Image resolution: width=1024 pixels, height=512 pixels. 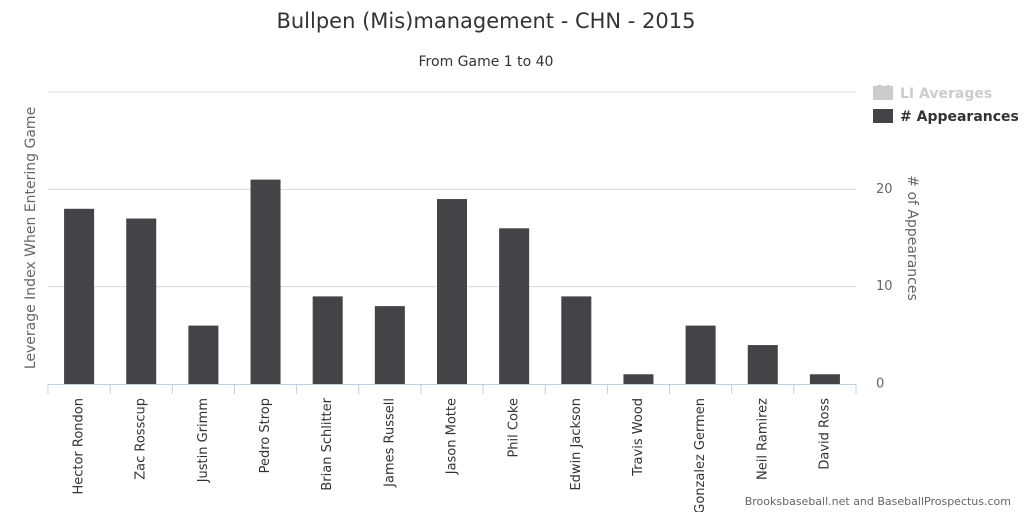 I want to click on x-tick-label: Neil Ramirez, so click(x=762, y=439).